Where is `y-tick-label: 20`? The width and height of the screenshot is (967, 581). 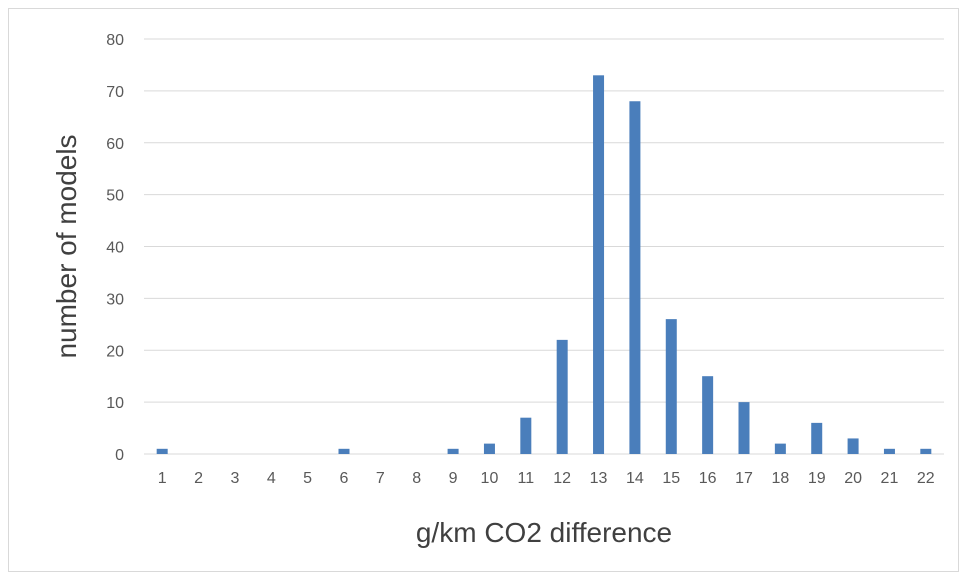 y-tick-label: 20 is located at coordinates (115, 351).